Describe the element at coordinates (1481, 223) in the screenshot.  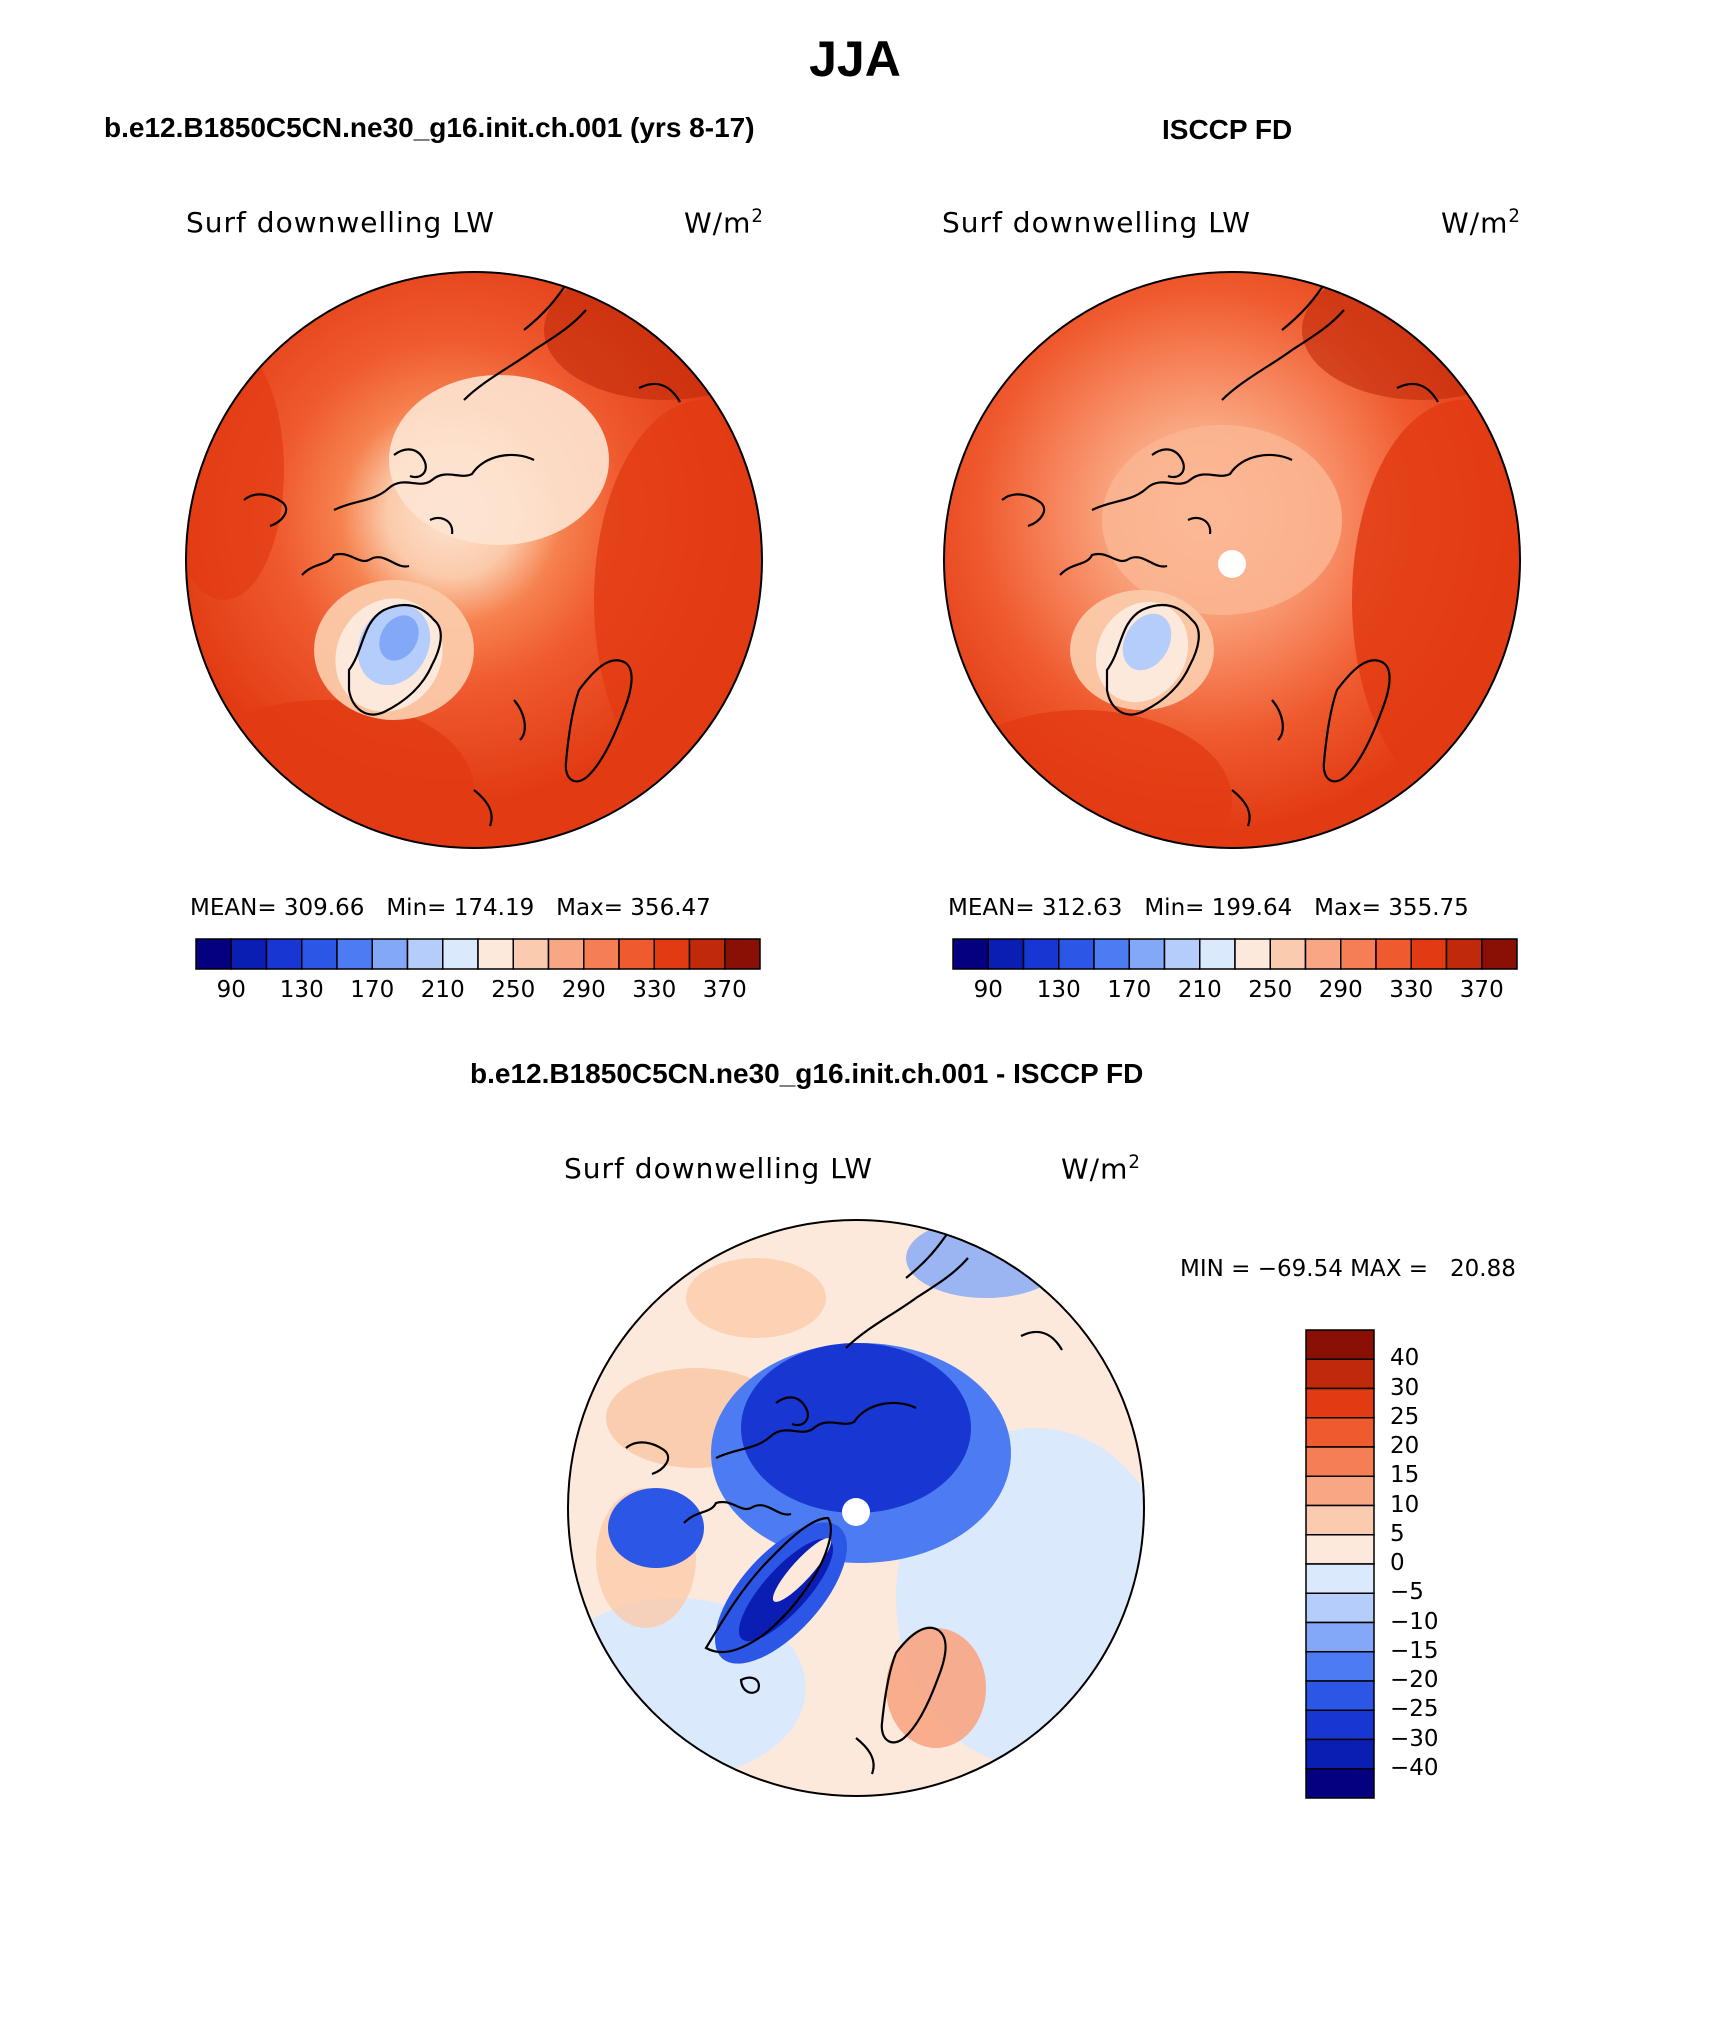
I see `panel2-units-label: W/m2` at that location.